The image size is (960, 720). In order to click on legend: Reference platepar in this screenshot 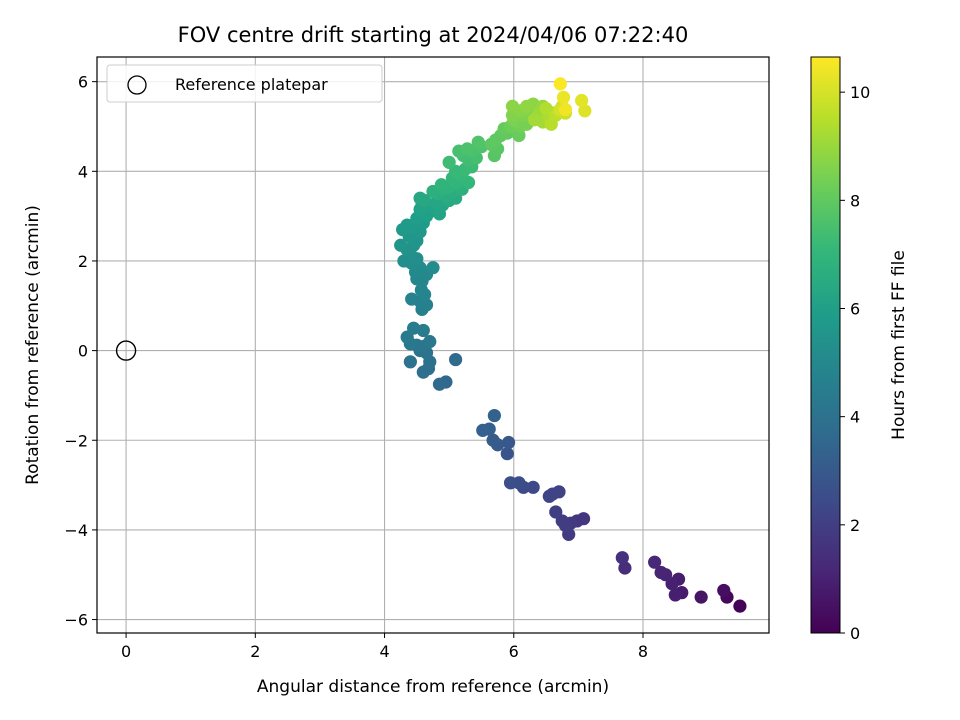, I will do `click(244, 83)`.